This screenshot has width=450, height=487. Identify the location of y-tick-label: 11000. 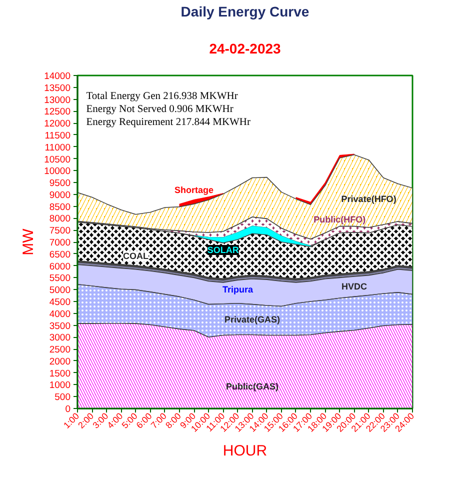
(57, 148).